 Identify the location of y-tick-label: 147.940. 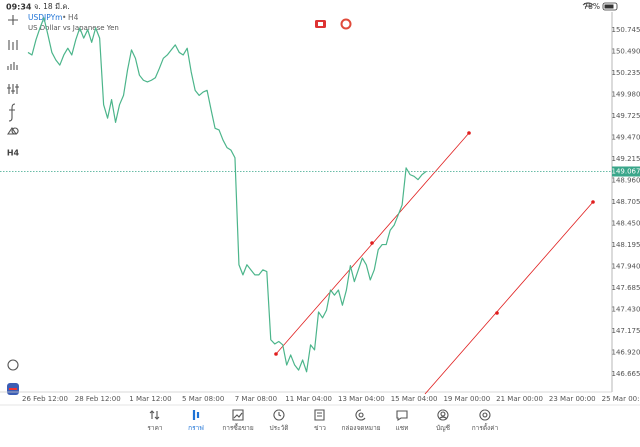
(626, 266).